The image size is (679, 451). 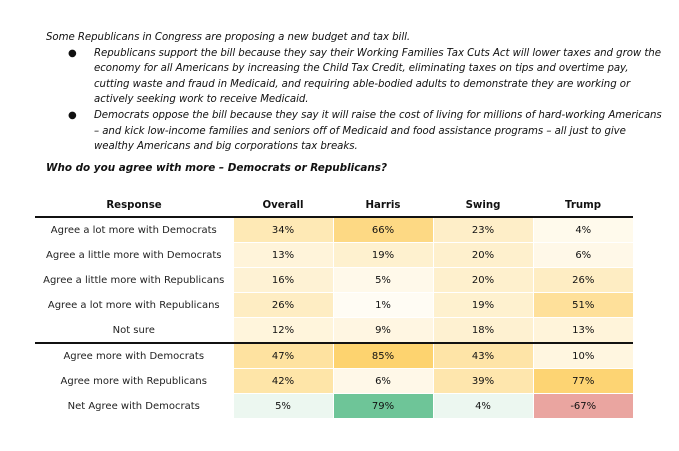 I want to click on cell-trump: 51%, so click(x=582, y=305).